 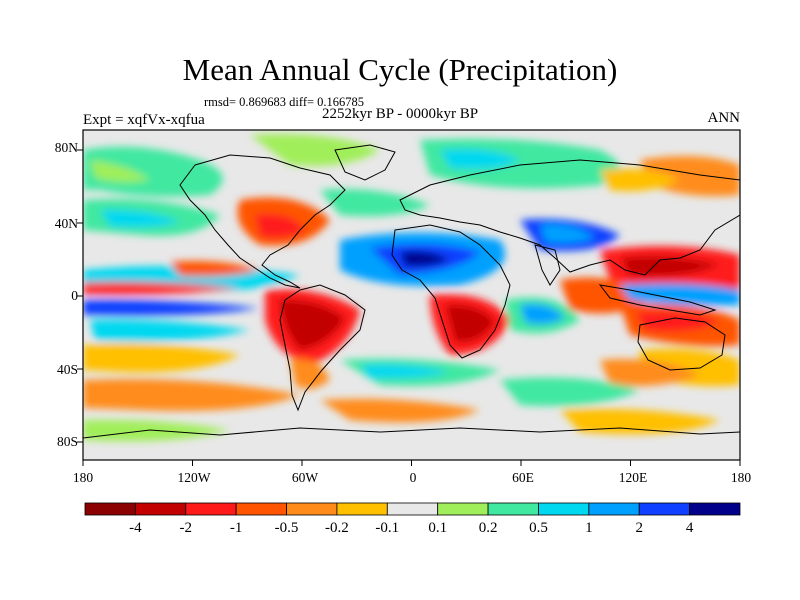 What do you see at coordinates (236, 528) in the screenshot?
I see `colorbar-label: -1` at bounding box center [236, 528].